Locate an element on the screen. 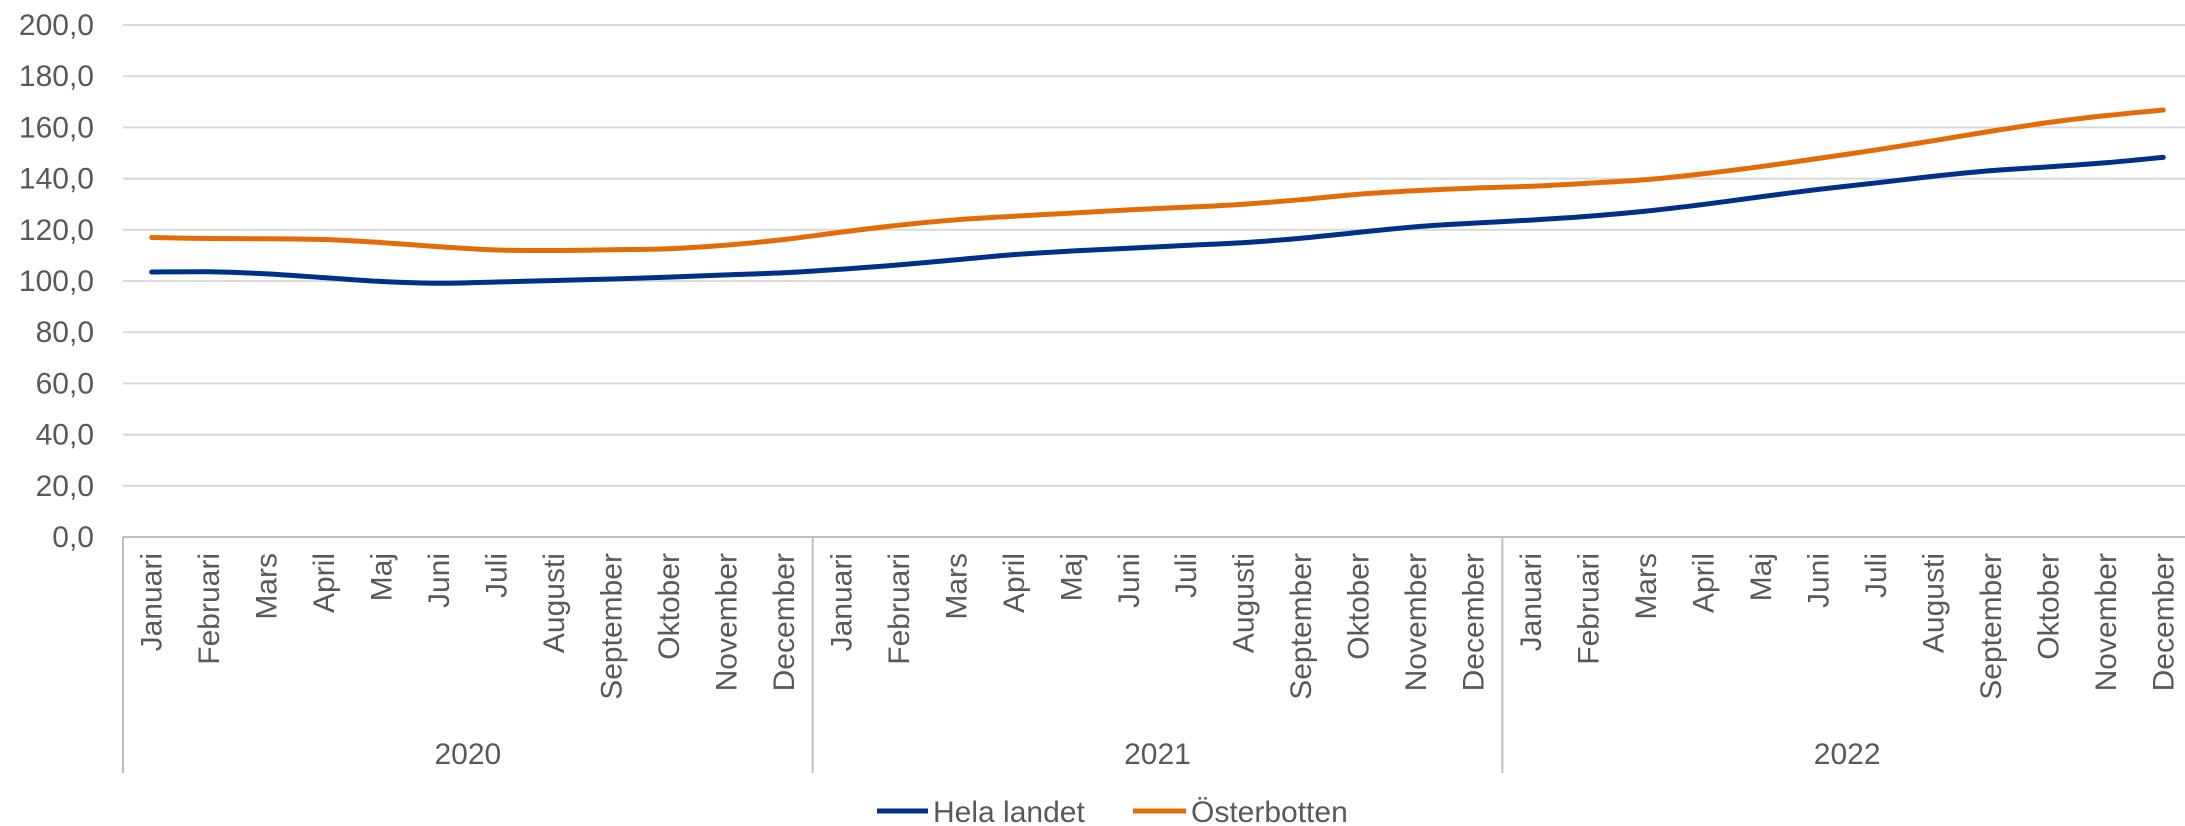  y-tick-label: 180,0 is located at coordinates (56, 76).